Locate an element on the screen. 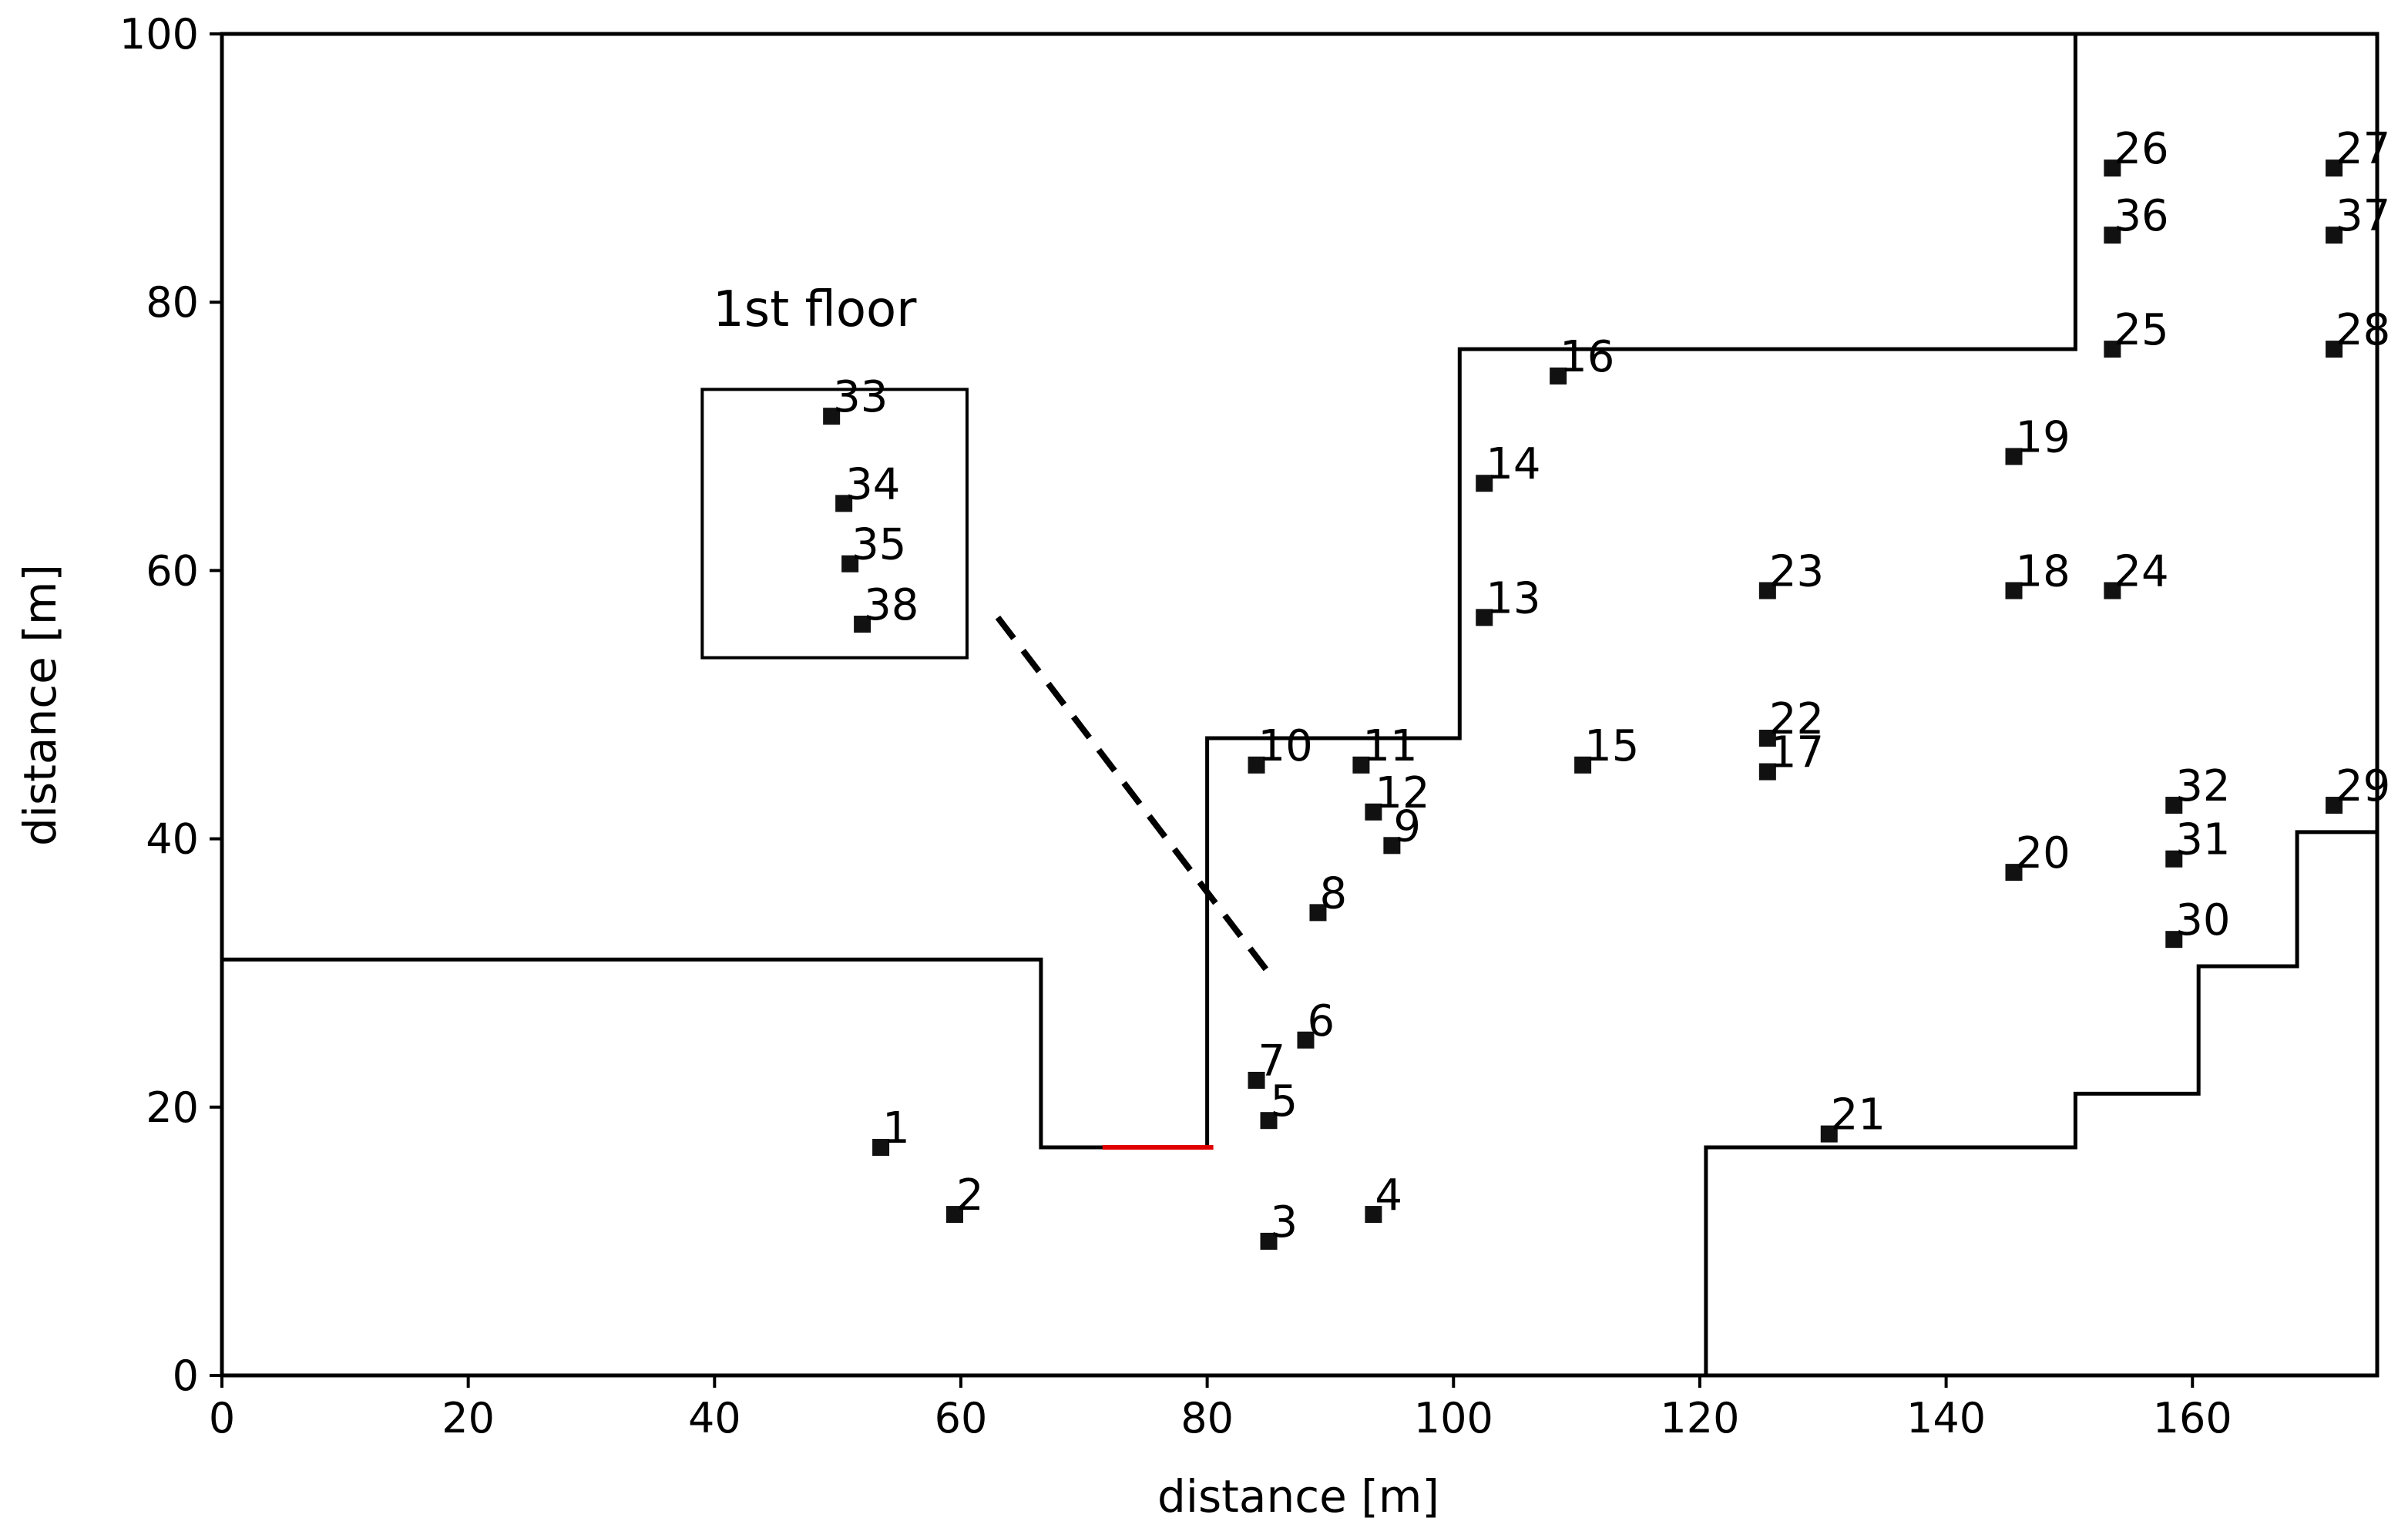  point-label-18: 18 is located at coordinates (2043, 572).